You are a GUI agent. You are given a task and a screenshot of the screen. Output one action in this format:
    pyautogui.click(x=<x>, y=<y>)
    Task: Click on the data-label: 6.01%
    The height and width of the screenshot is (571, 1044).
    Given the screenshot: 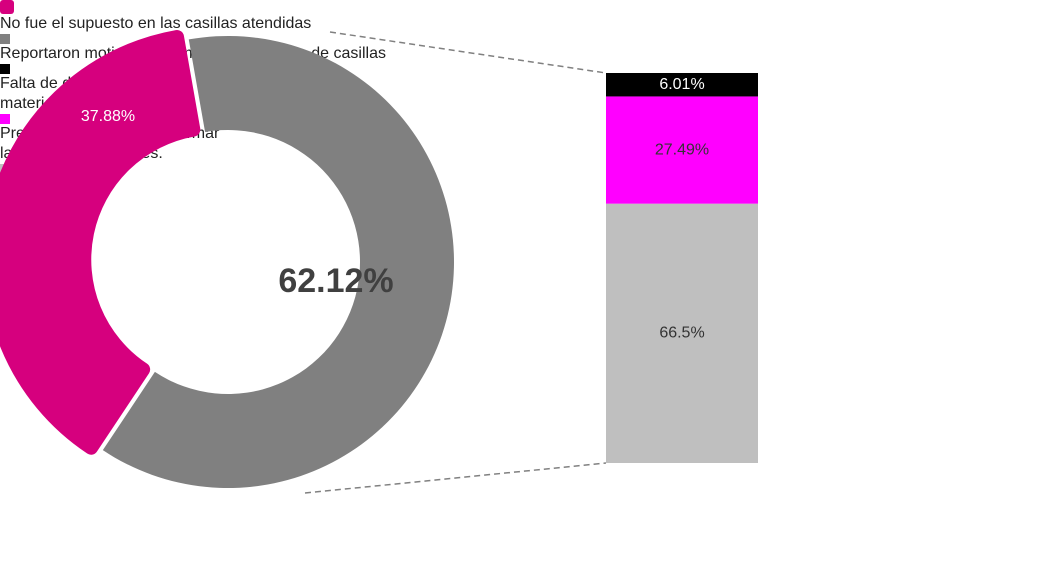 What is the action you would take?
    pyautogui.click(x=681, y=84)
    